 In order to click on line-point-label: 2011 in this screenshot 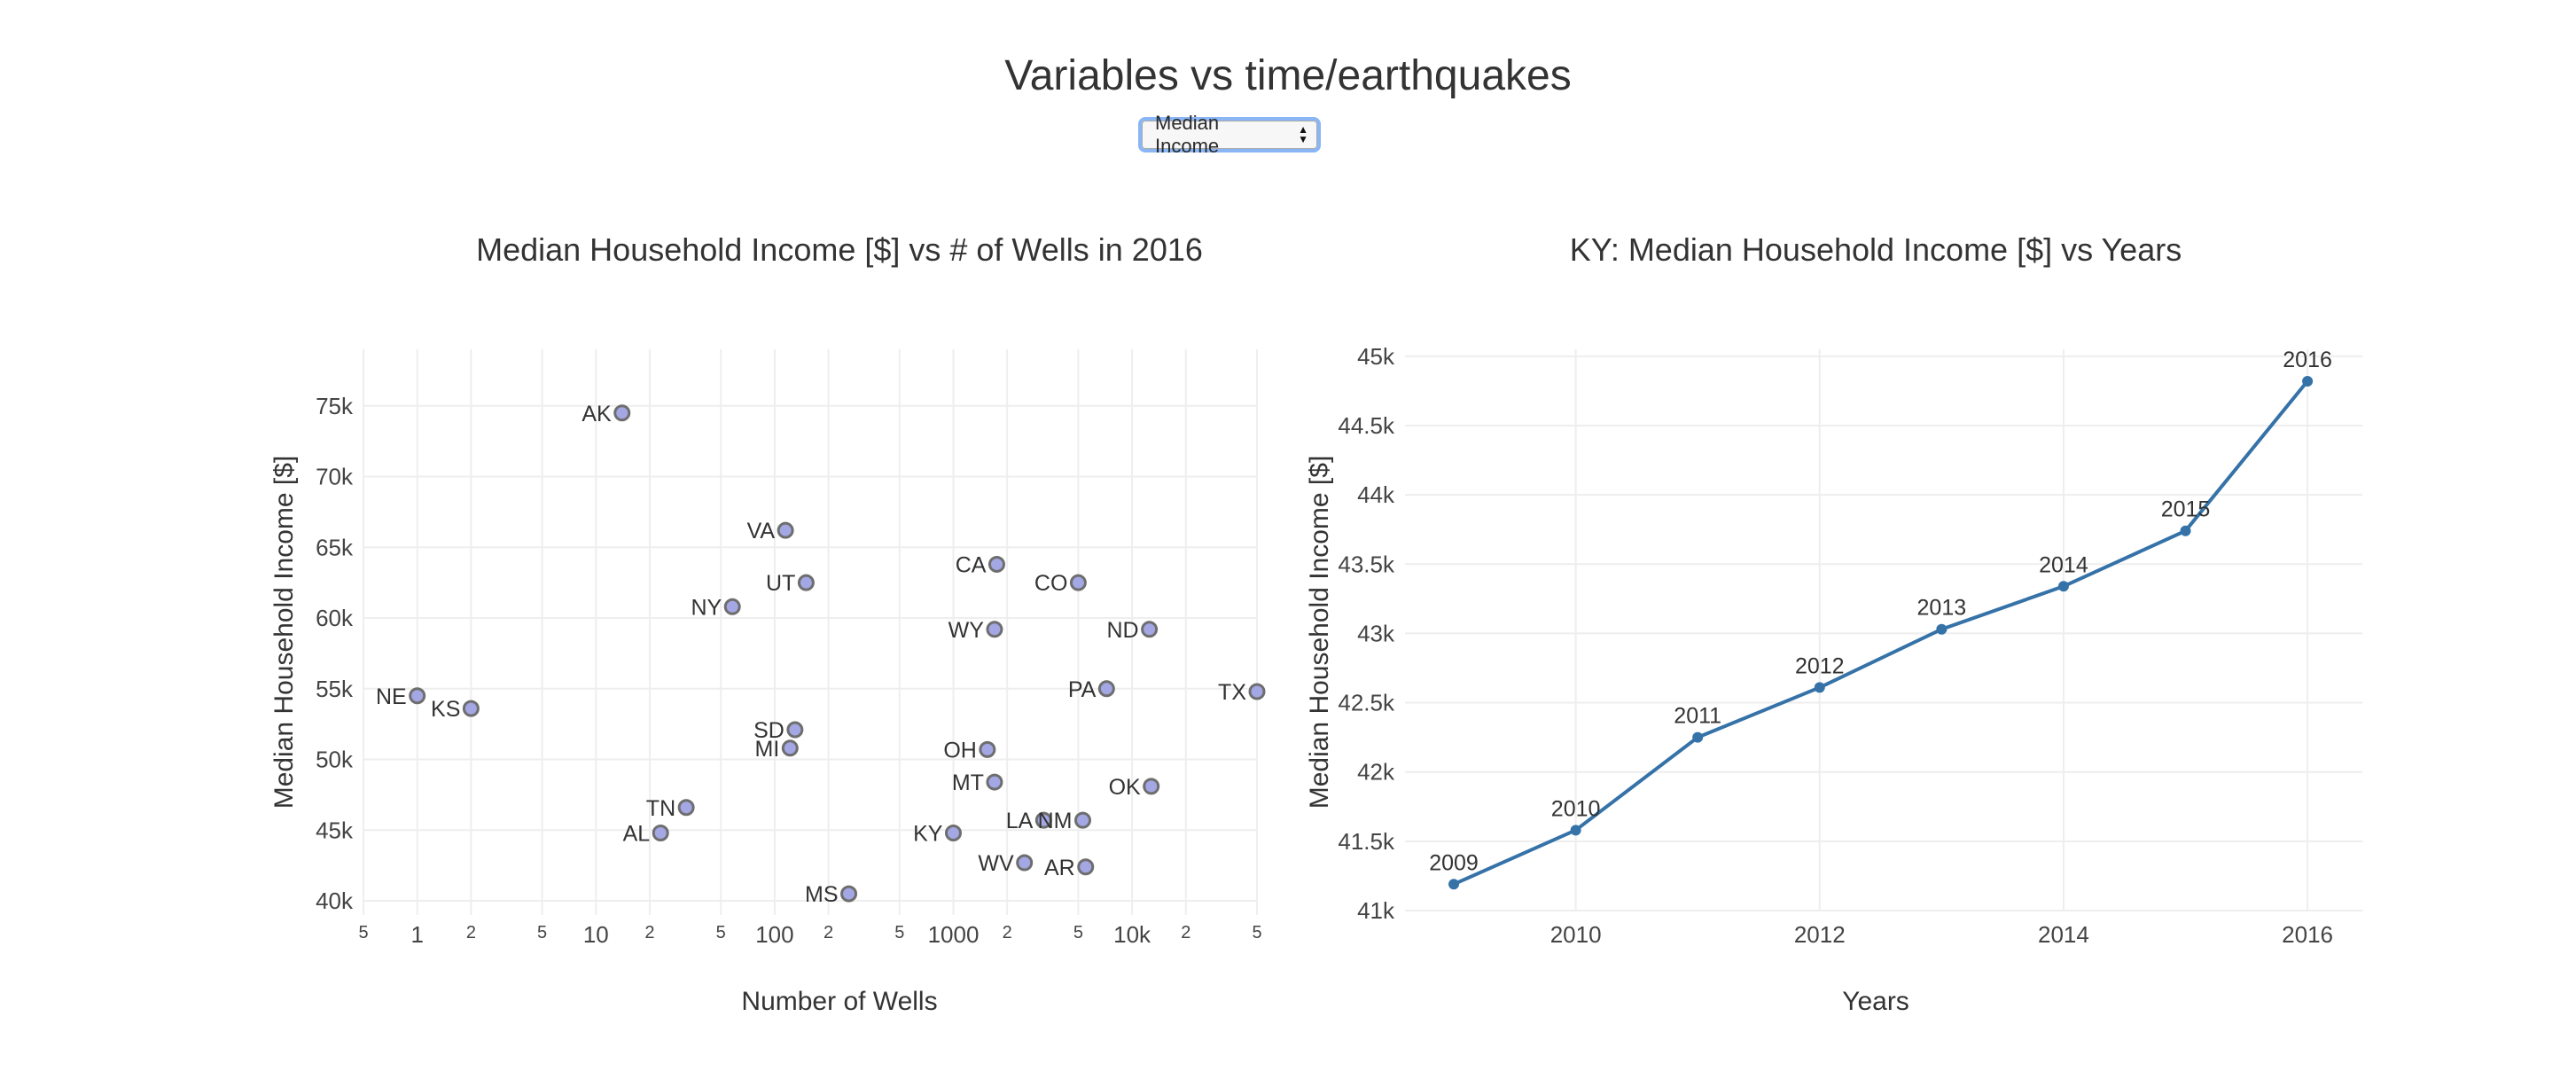, I will do `click(1697, 716)`.